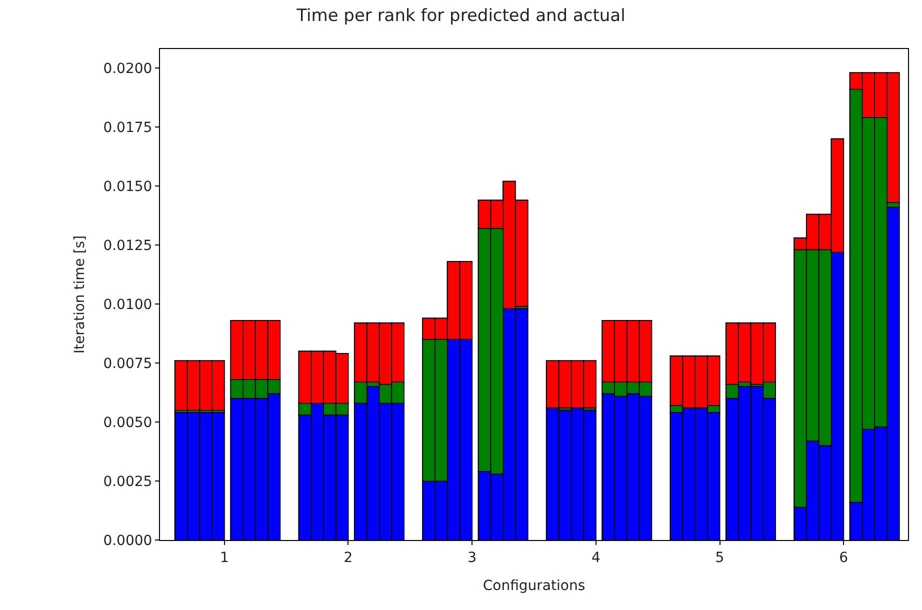 Image resolution: width=922 pixels, height=610 pixels. I want to click on y-tick-label: 0.0000, so click(127, 540).